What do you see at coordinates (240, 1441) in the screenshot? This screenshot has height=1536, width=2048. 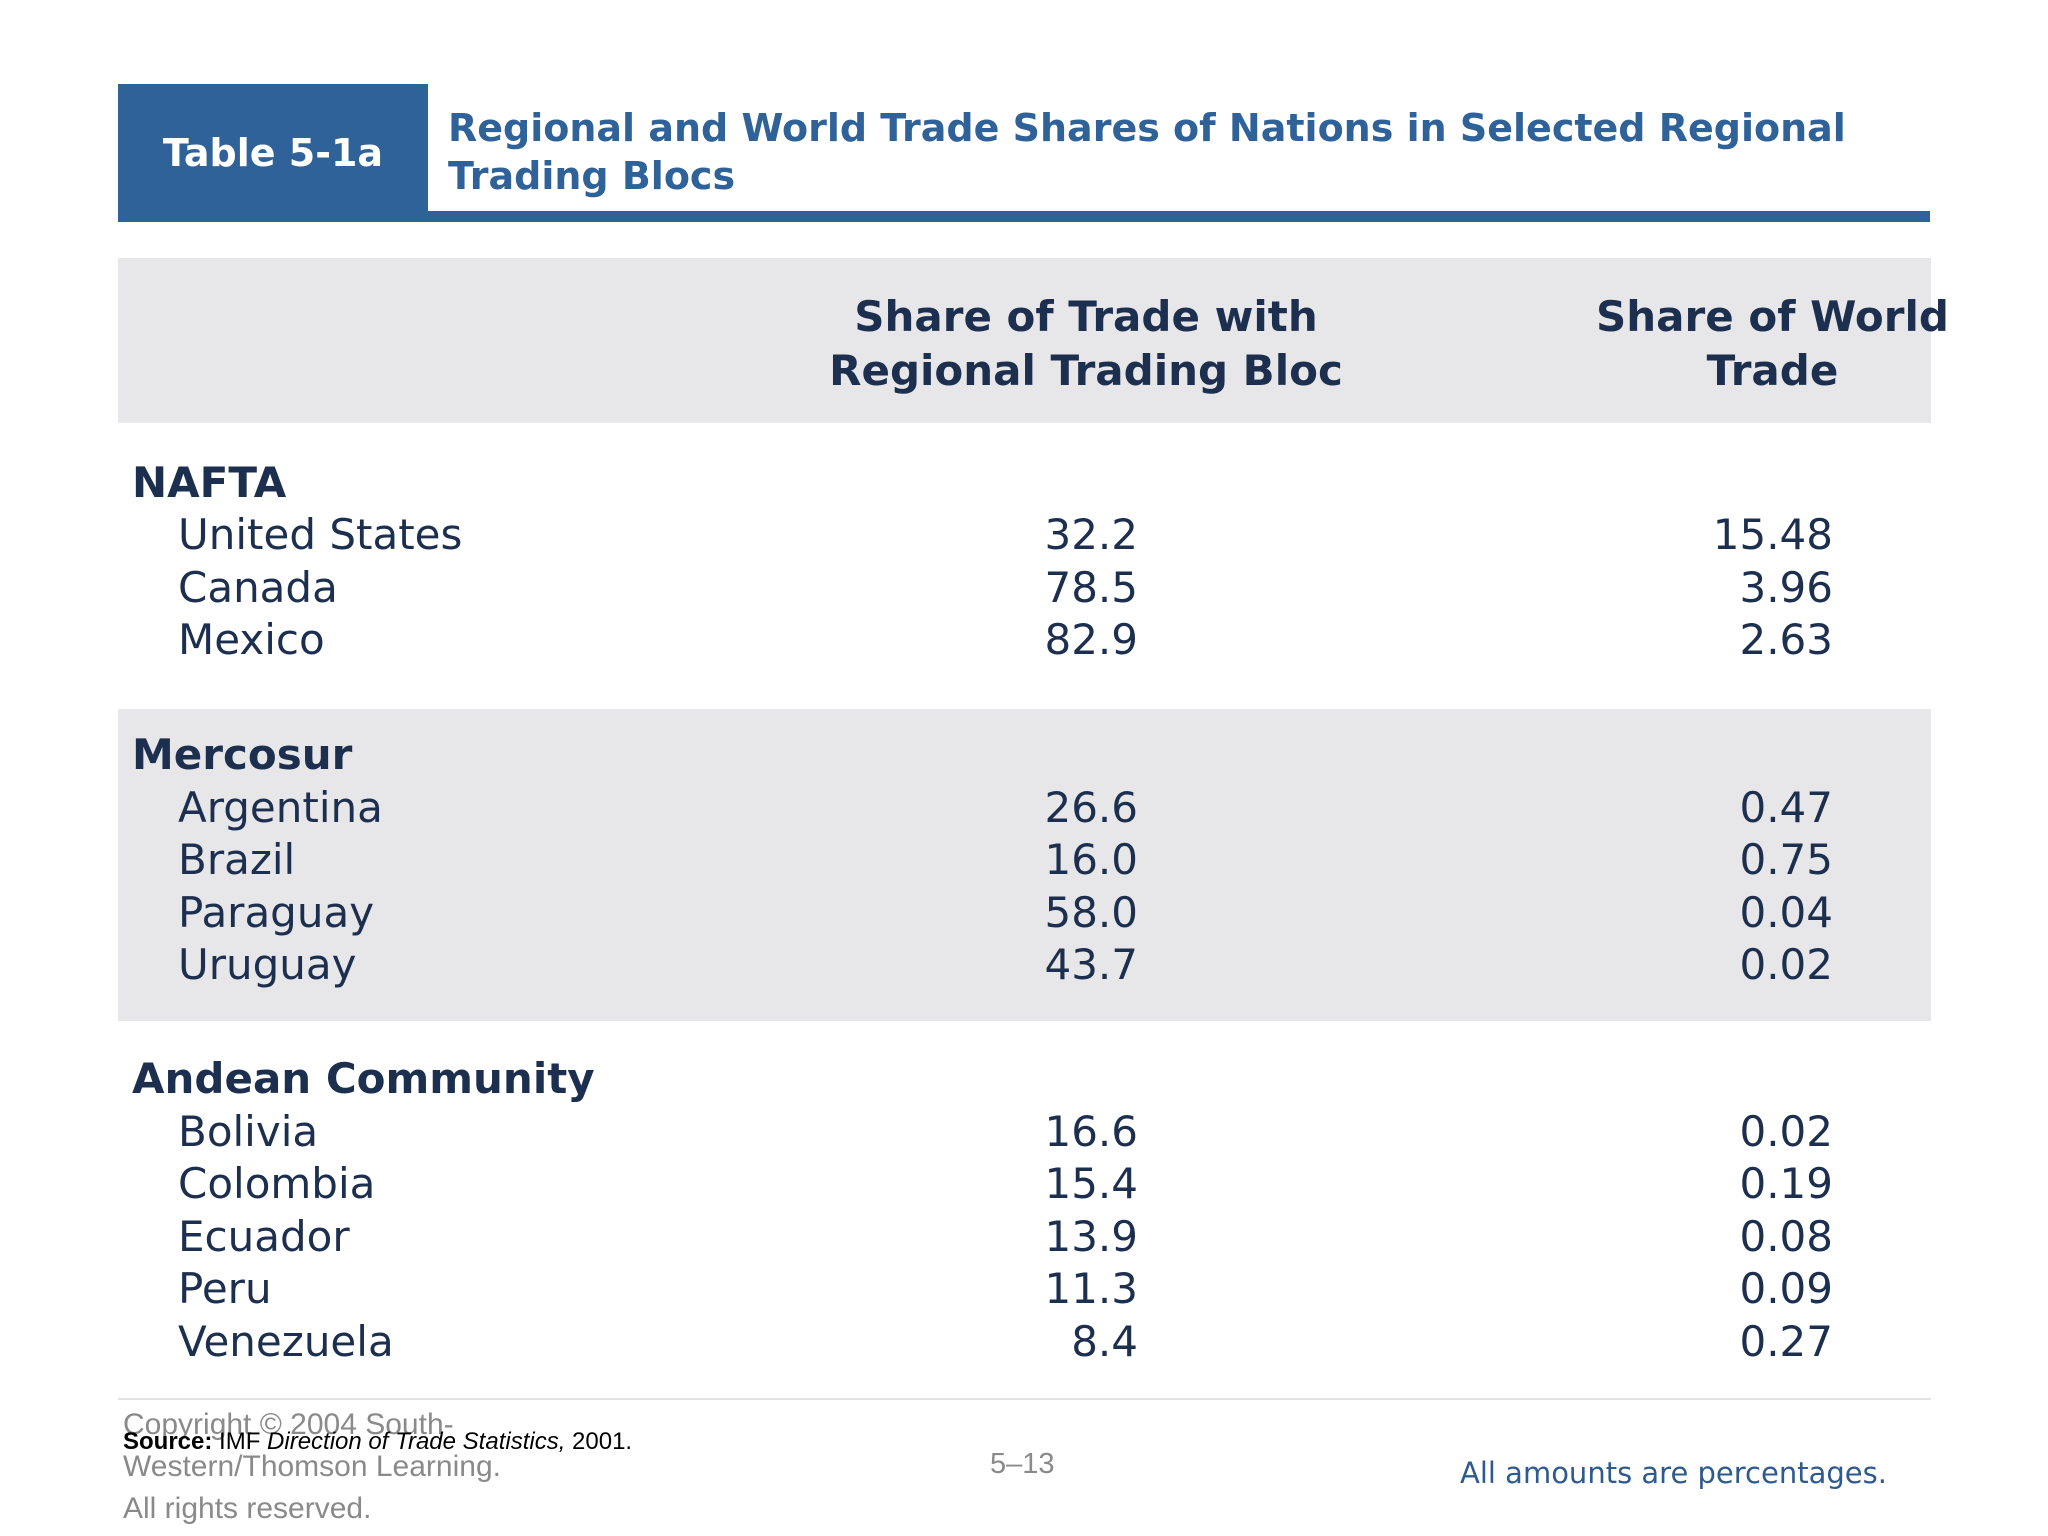 I see `source-org: IMF` at bounding box center [240, 1441].